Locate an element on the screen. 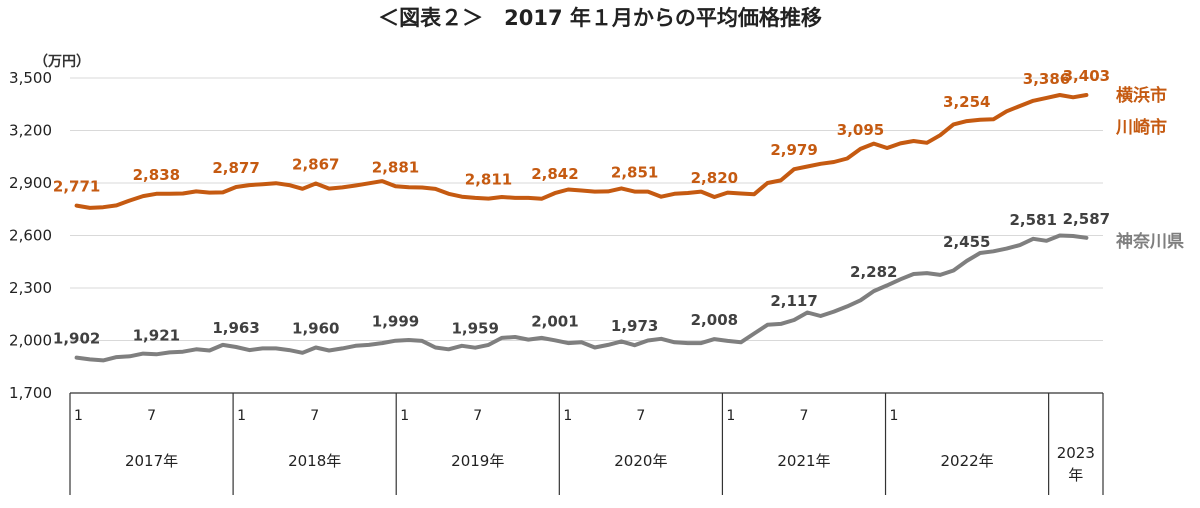 The height and width of the screenshot is (508, 1200). data-label: 2,117 is located at coordinates (793, 301).